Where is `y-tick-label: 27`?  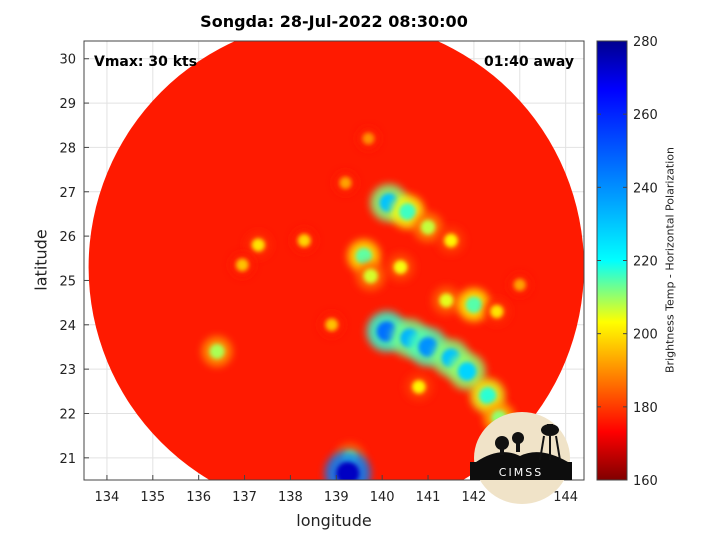 y-tick-label: 27 is located at coordinates (67, 193).